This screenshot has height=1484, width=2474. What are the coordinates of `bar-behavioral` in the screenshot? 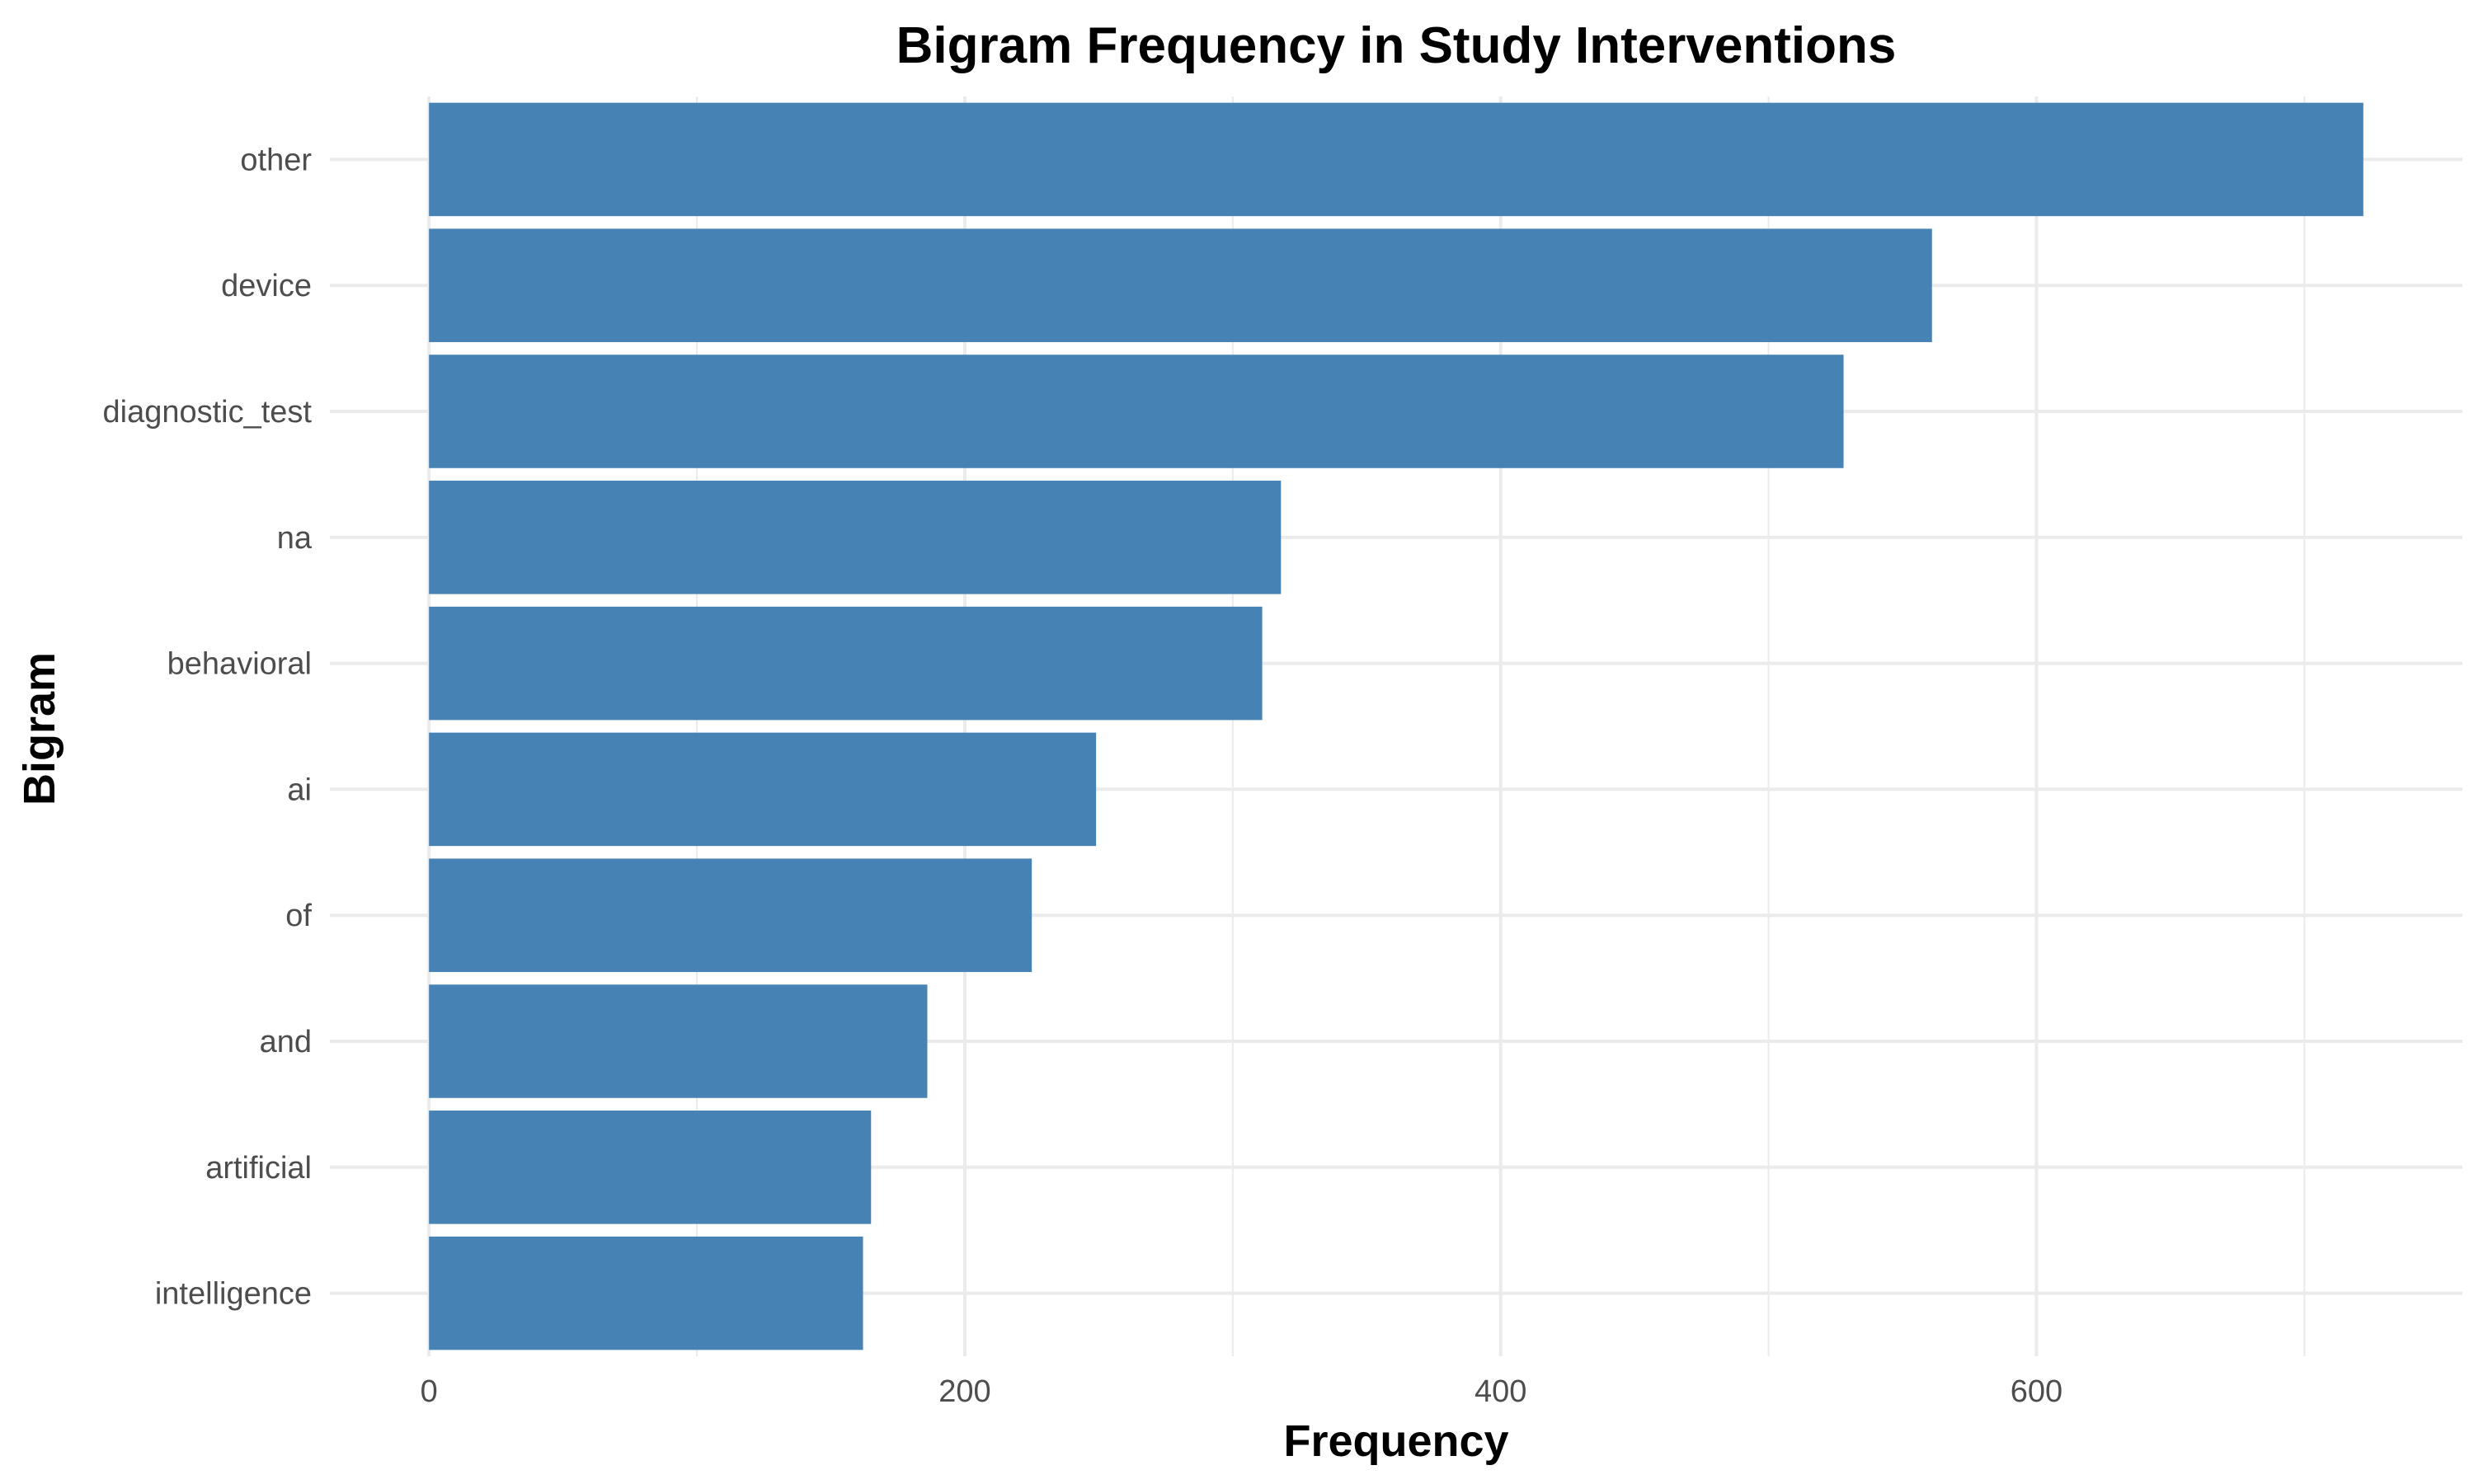 It's located at (846, 663).